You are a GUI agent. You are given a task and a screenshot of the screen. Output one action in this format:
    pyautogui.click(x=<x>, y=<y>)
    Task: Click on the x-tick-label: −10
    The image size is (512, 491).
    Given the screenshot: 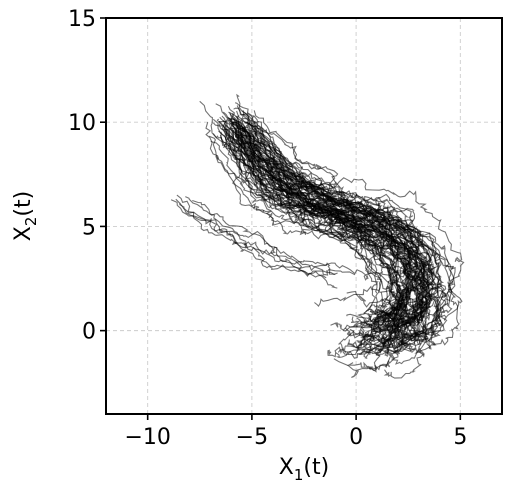 What is the action you would take?
    pyautogui.click(x=147, y=437)
    